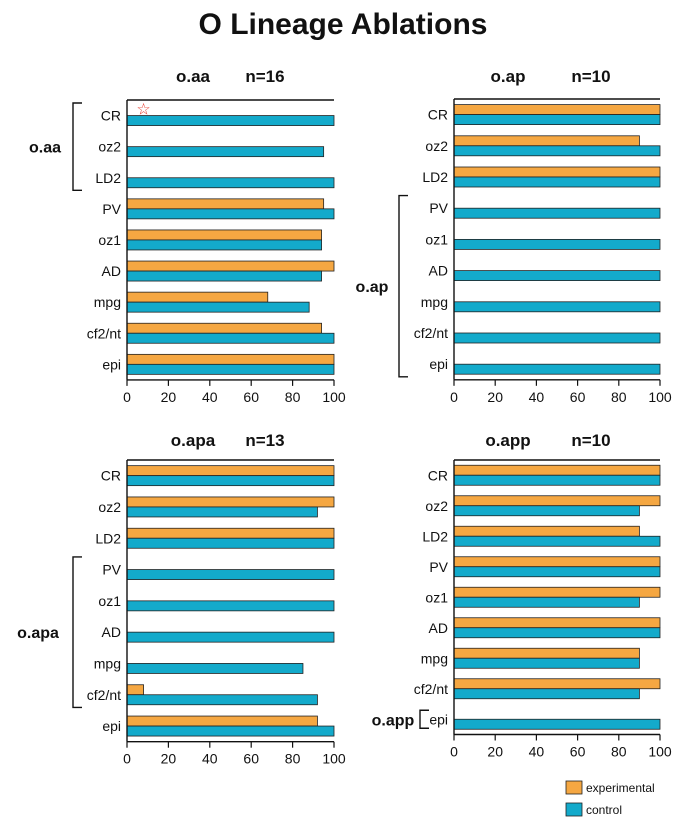  Describe the element at coordinates (108, 538) in the screenshot. I see `category-label: LD2` at that location.